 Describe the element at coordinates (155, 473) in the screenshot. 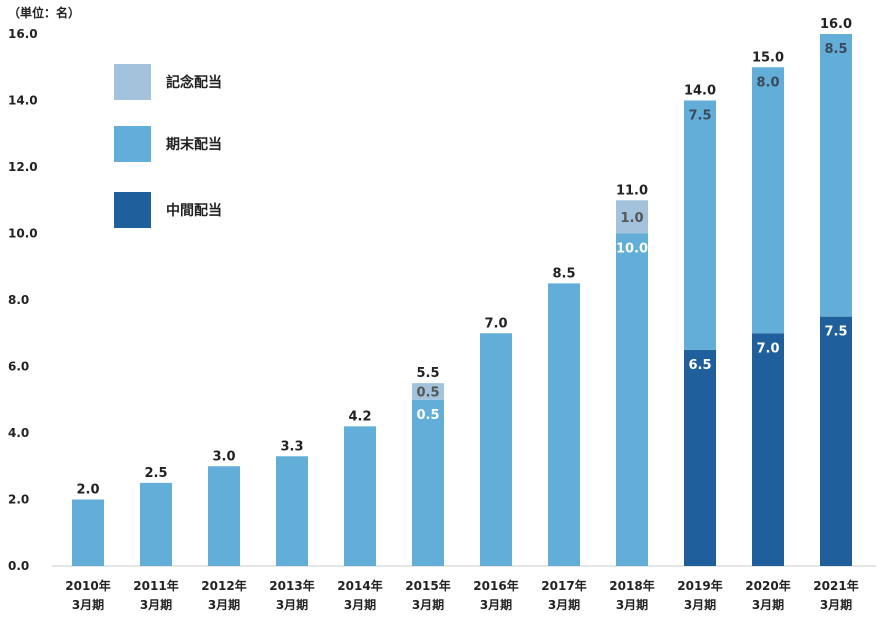

I see `bar-total-label: 2.5` at that location.